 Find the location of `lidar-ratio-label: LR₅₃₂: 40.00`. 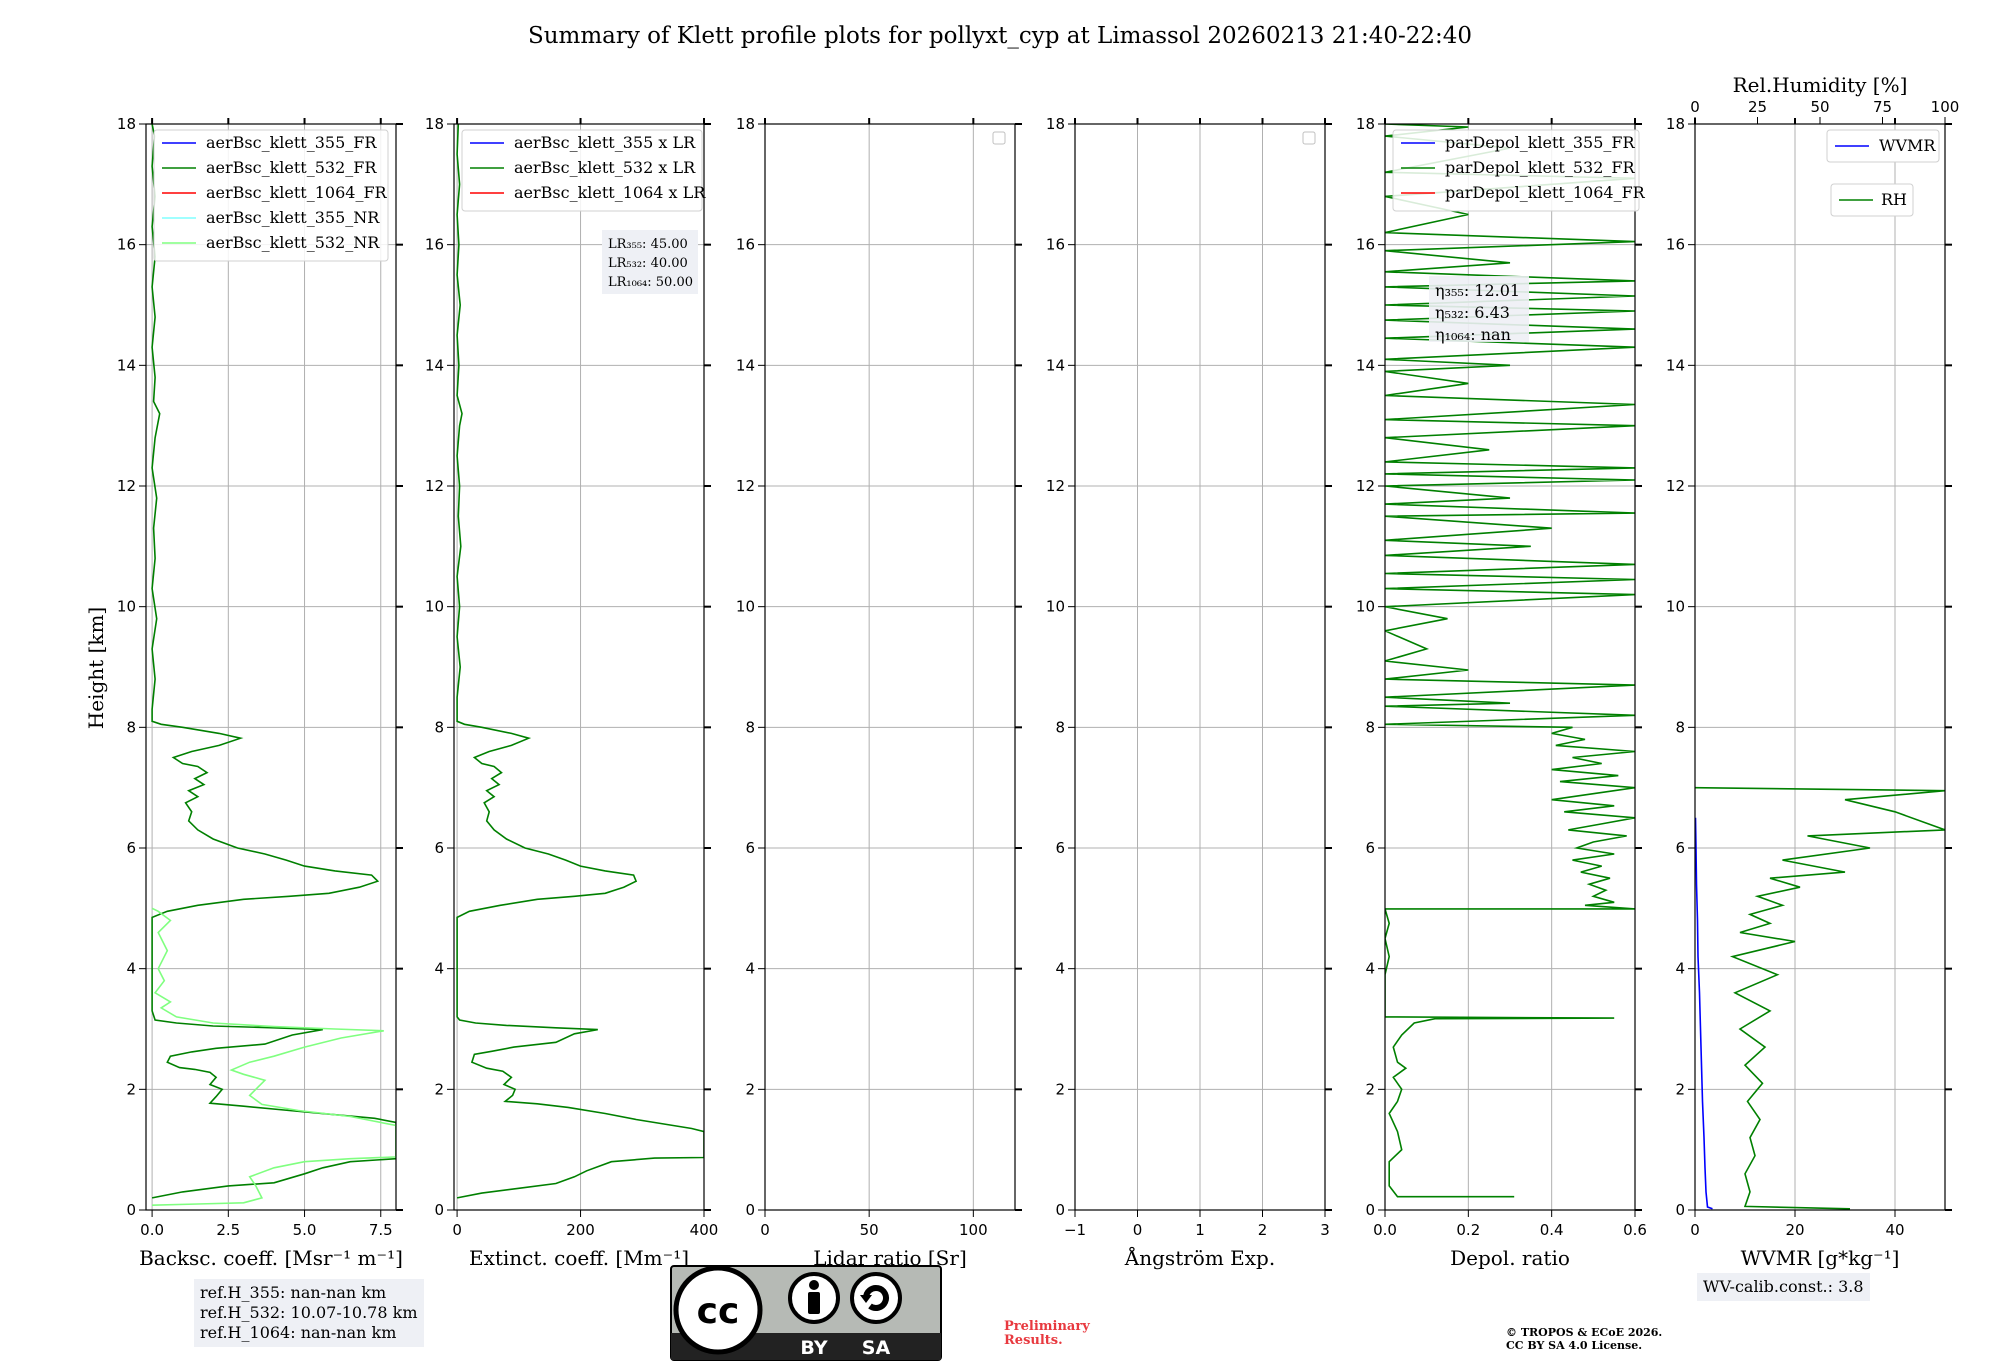

lidar-ratio-label: LR₅₃₂: 40.00 is located at coordinates (648, 263).